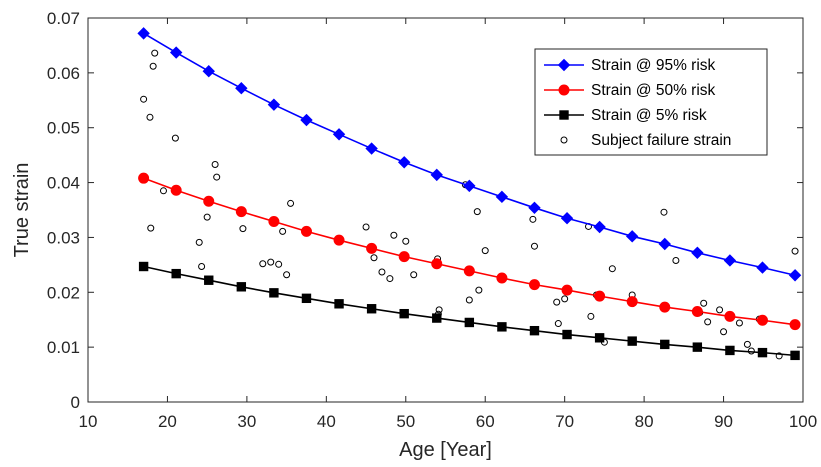 The image size is (821, 467). Describe the element at coordinates (88, 421) in the screenshot. I see `x-tick-label: 10` at that location.